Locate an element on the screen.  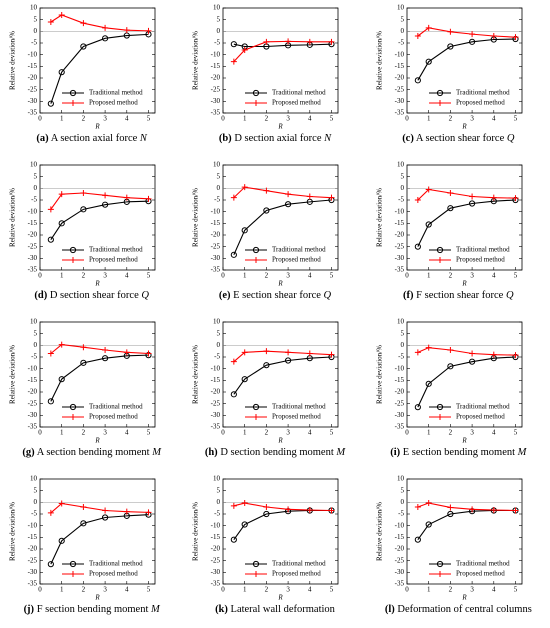
caption: (b) D section axial force N is located at coordinates (274, 138).